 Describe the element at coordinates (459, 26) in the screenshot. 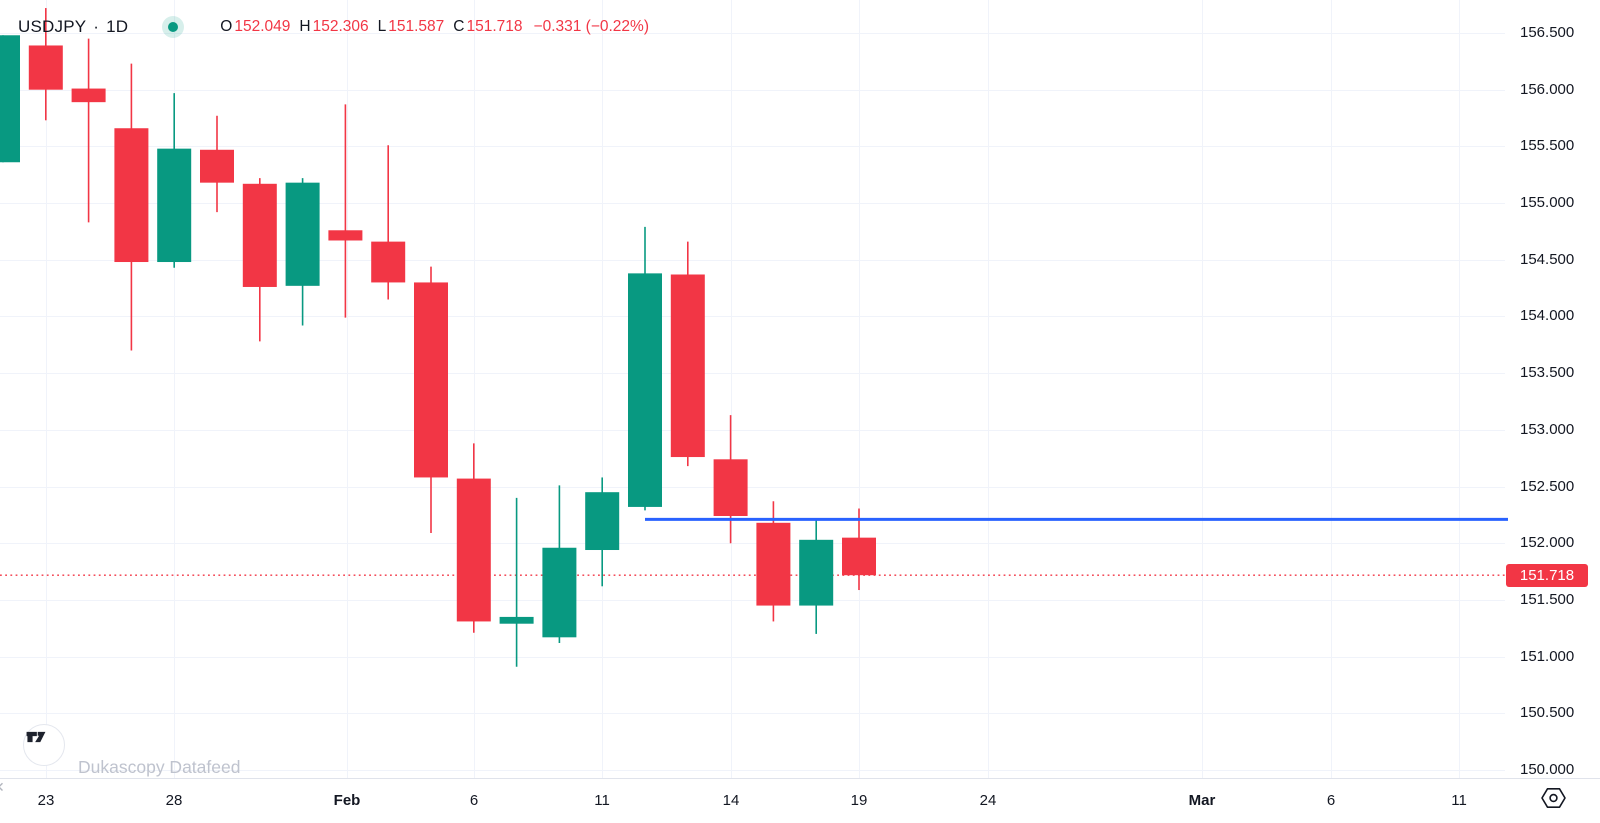

I see `close-label: C` at that location.